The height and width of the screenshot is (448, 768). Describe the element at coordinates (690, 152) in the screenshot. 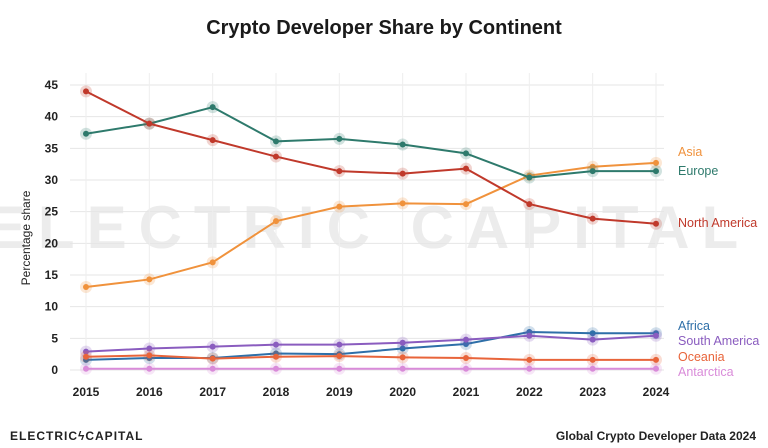

I see `series-label: Asia` at that location.